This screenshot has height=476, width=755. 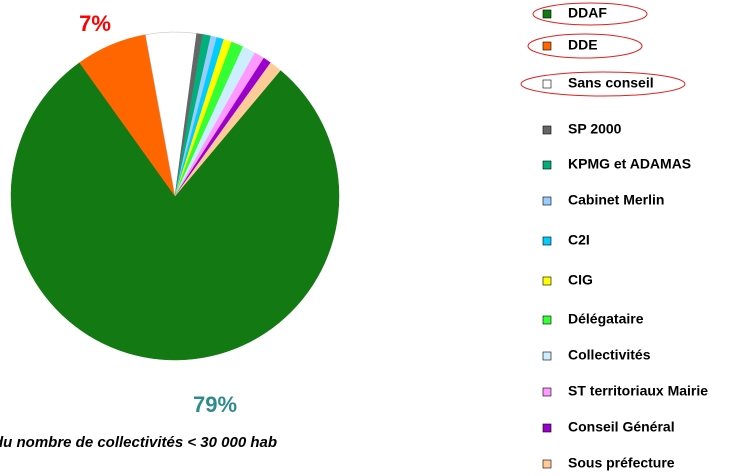 I want to click on legend-label: ST territoriaux Mairie, so click(x=638, y=391).